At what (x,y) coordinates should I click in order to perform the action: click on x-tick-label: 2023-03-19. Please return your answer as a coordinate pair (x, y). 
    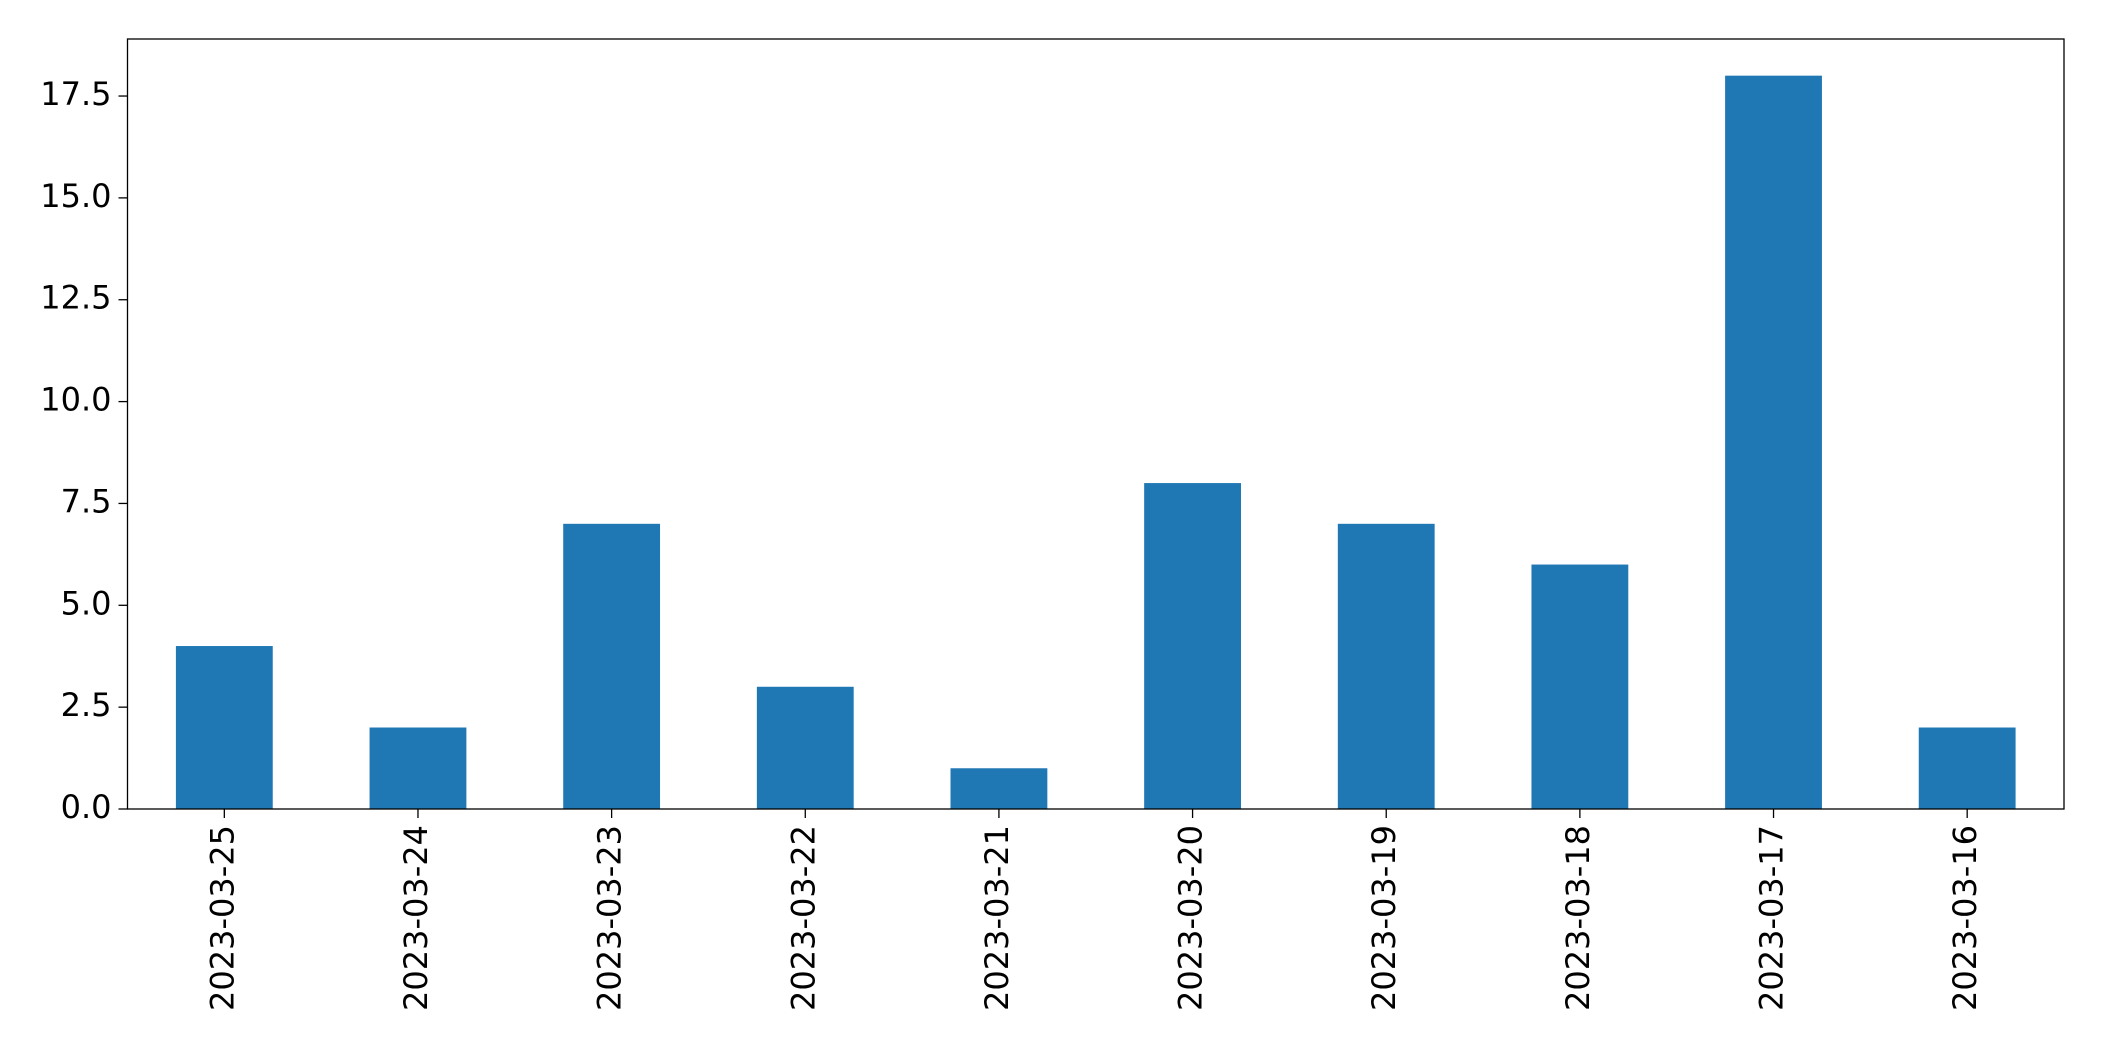
    Looking at the image, I should click on (1384, 918).